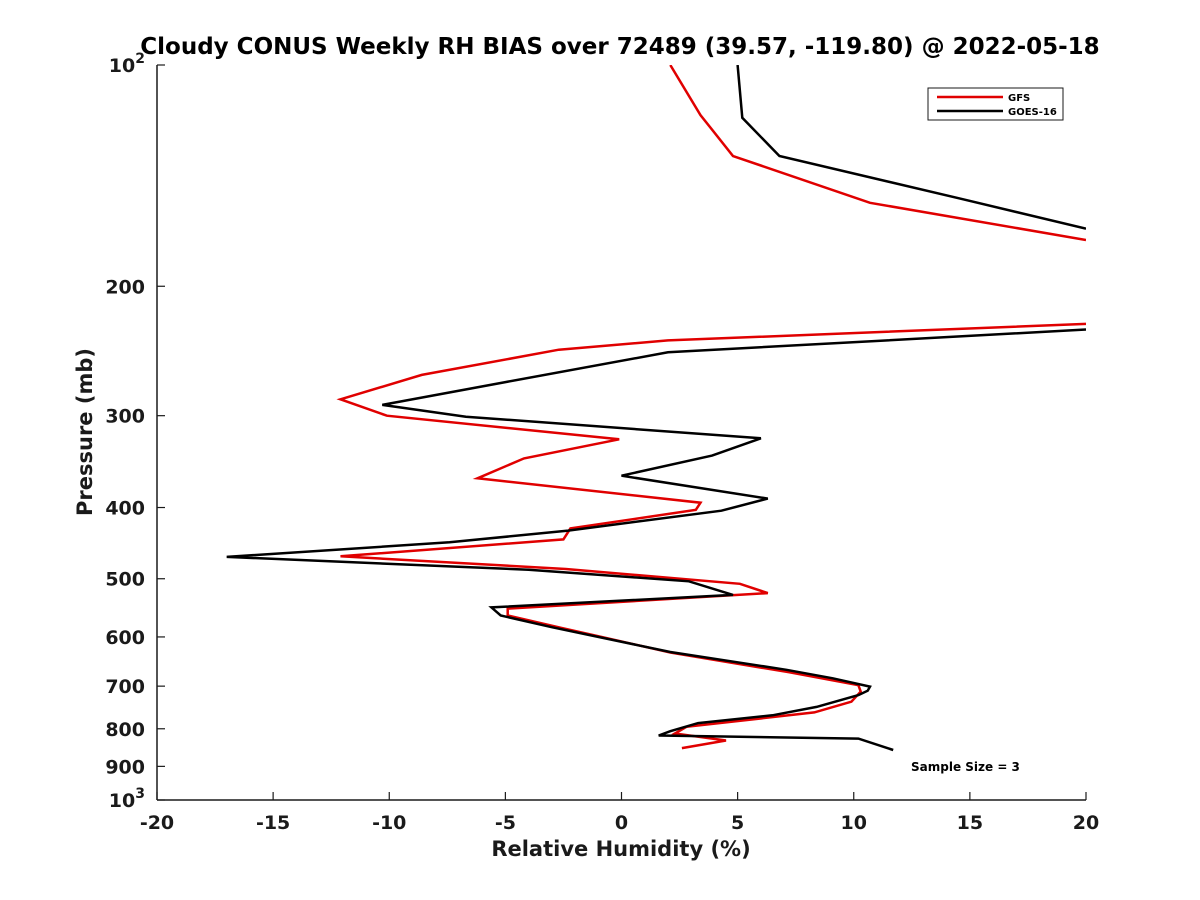  Describe the element at coordinates (125, 417) in the screenshot. I see `y-tick-label: 300` at that location.